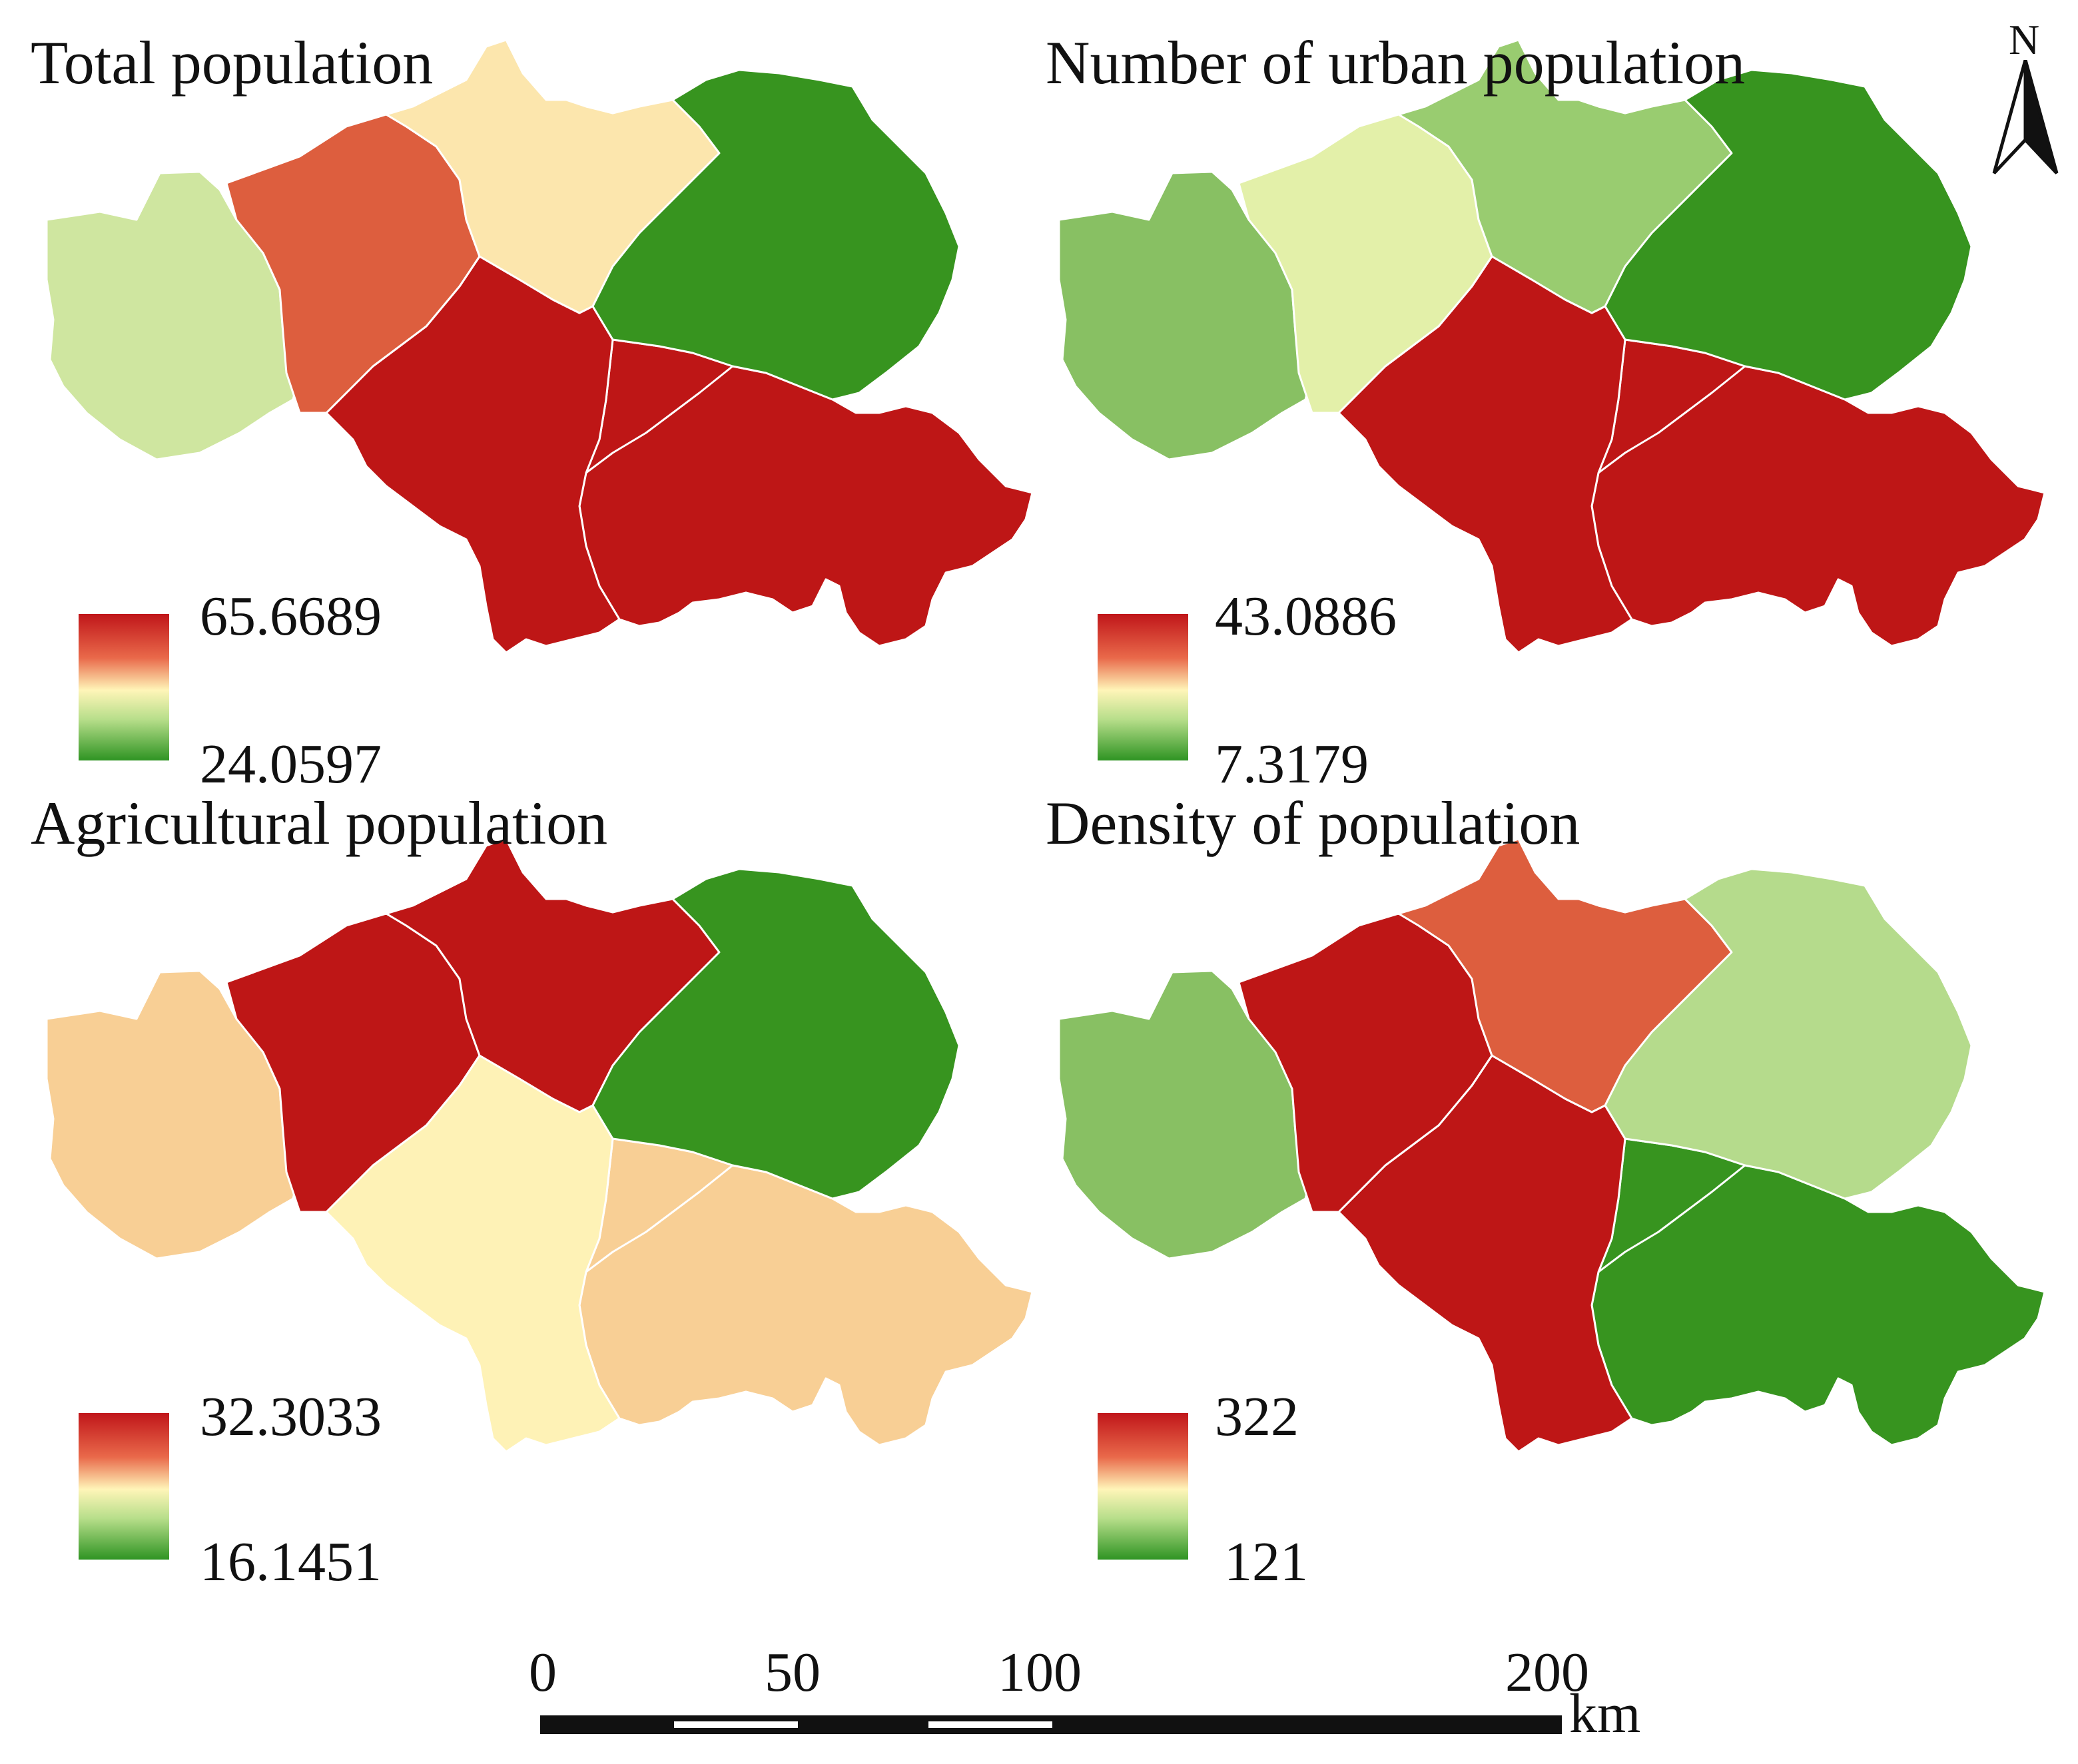 The height and width of the screenshot is (1764, 2078). I want to click on scale-bar, so click(1051, 1724).